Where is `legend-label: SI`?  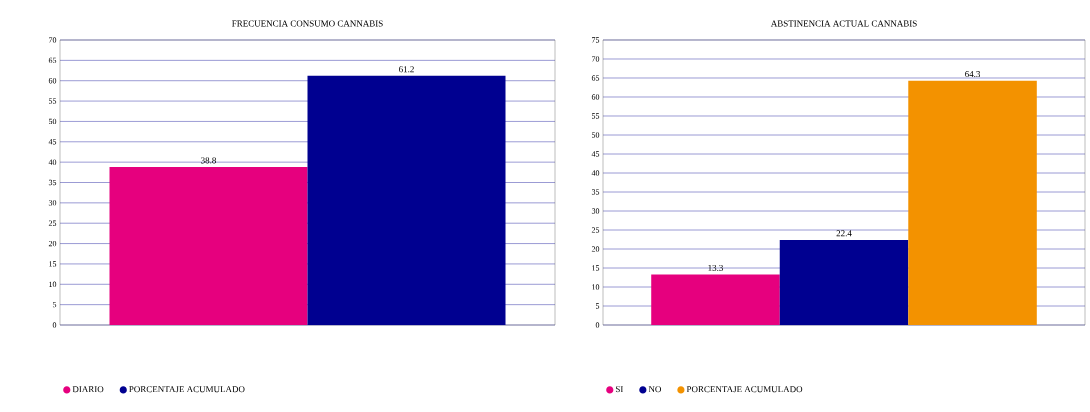
legend-label: SI is located at coordinates (619, 389).